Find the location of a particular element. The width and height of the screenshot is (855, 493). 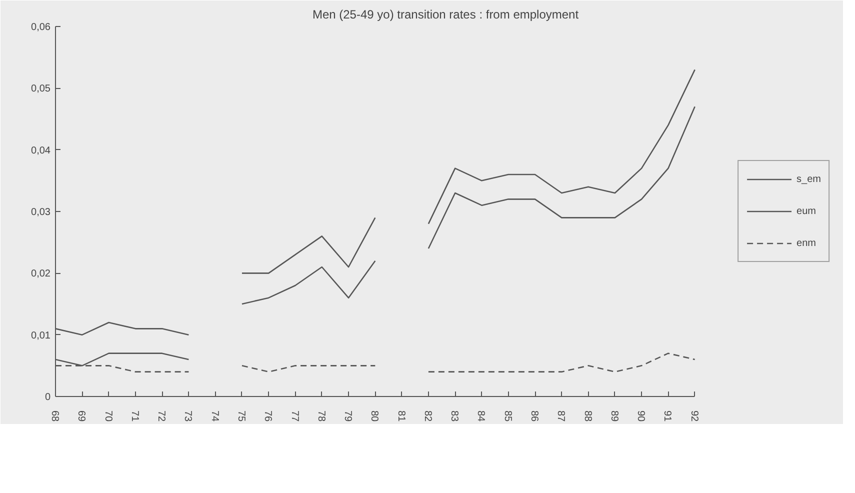

x-tick-label: 83 is located at coordinates (454, 416).